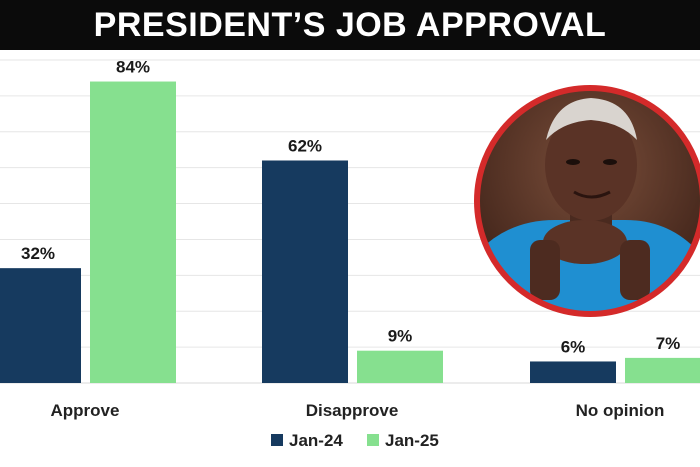  Describe the element at coordinates (305, 145) in the screenshot. I see `data-label: 62%` at that location.